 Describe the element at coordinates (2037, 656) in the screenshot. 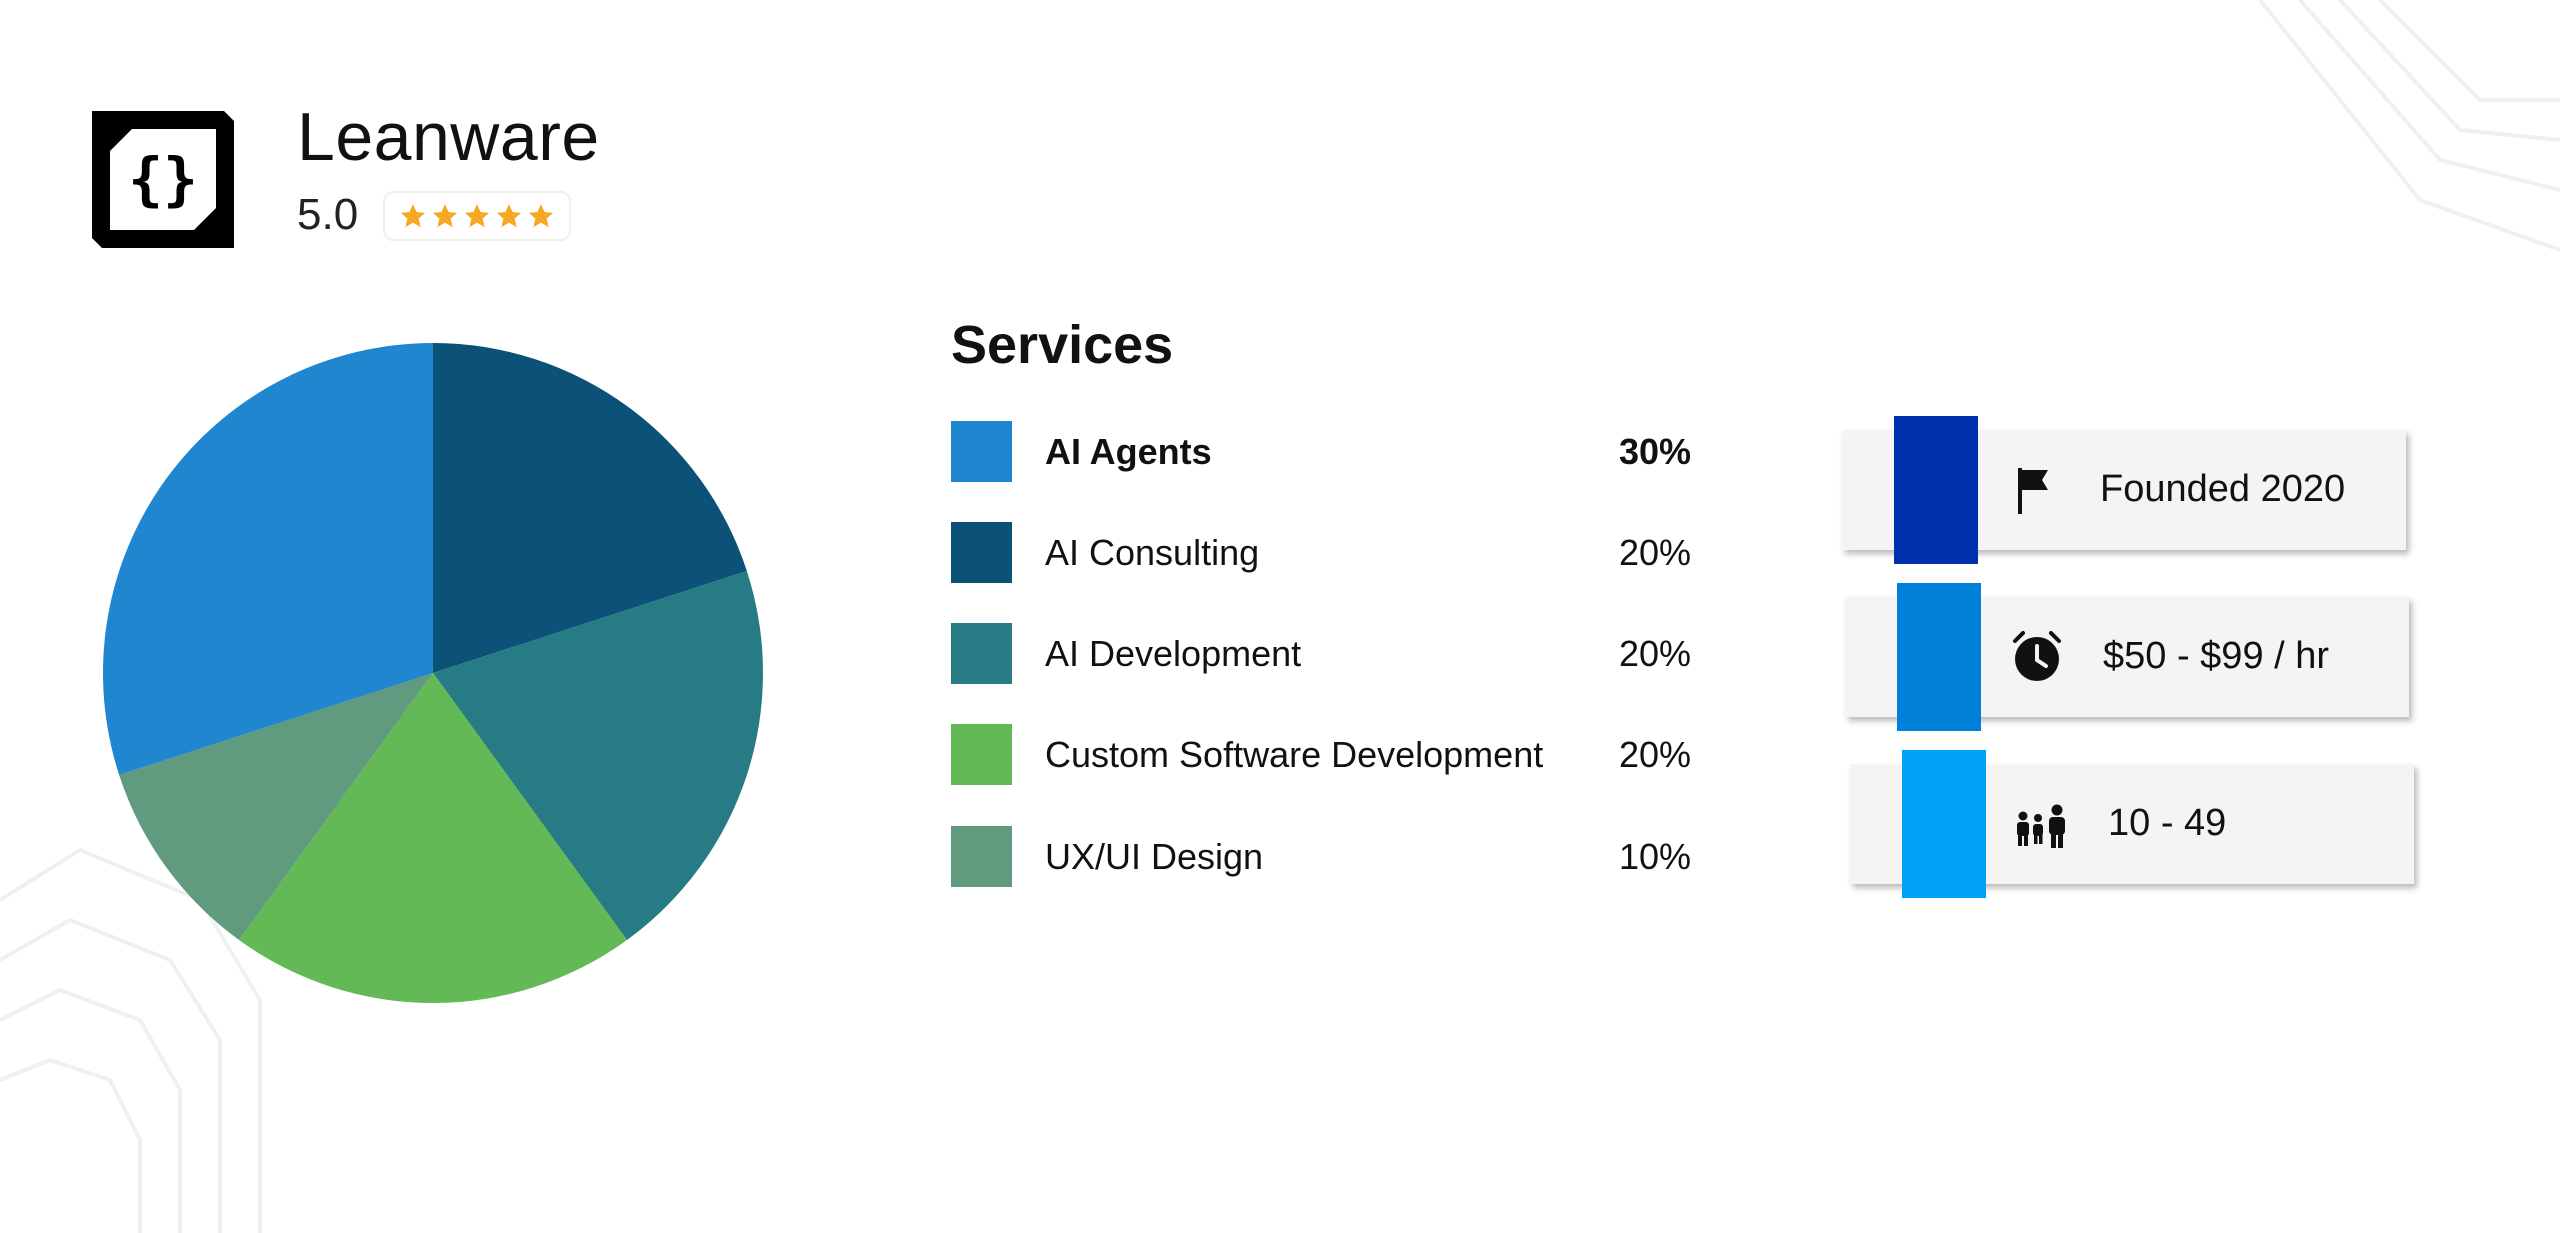

I see `alarm-clock-icon` at that location.